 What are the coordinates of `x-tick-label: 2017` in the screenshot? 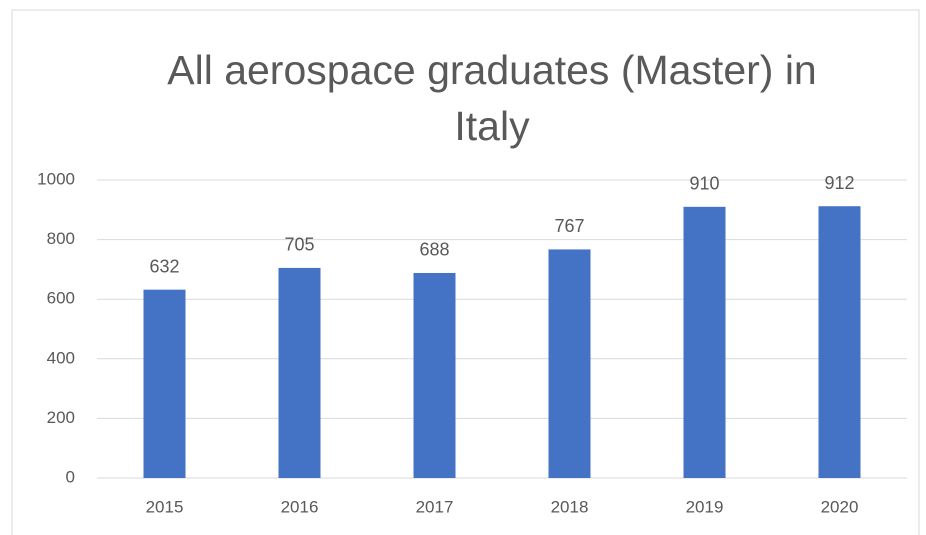 It's located at (435, 506).